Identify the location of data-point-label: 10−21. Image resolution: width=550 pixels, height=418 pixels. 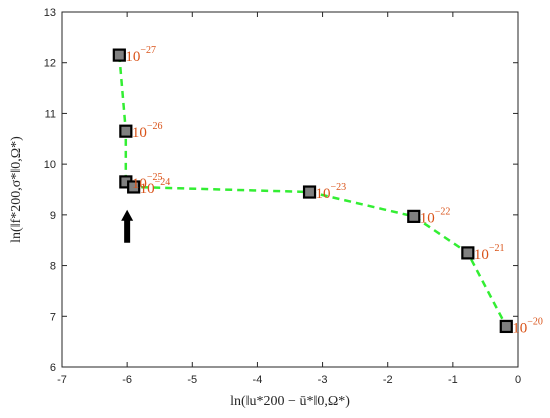
(489, 253).